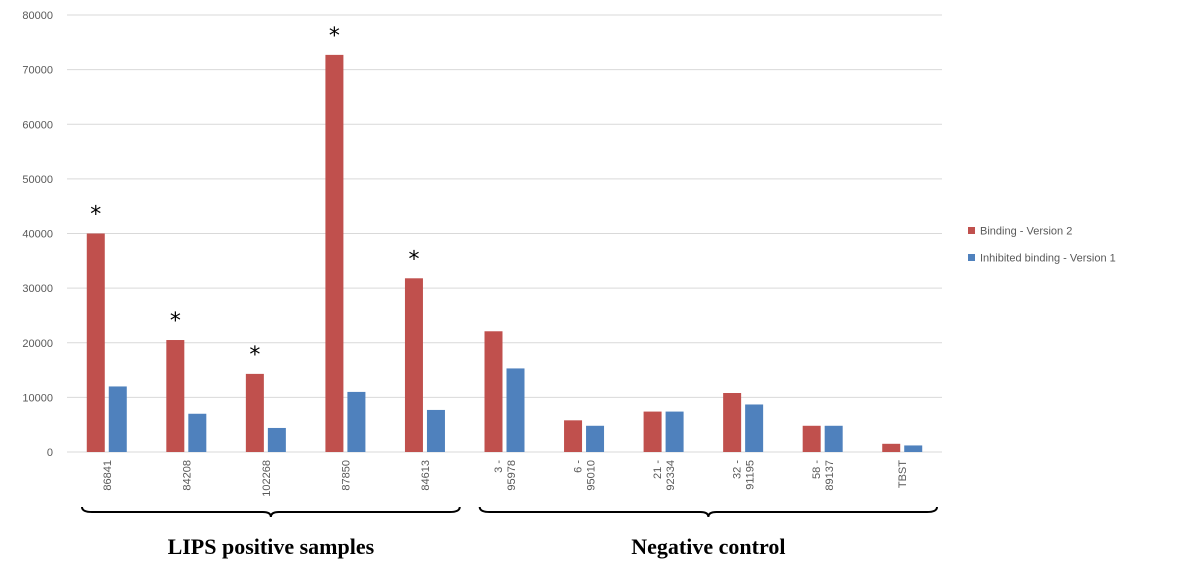 The image size is (1186, 566). What do you see at coordinates (830, 475) in the screenshot?
I see `x-tick-label-line: 89137` at bounding box center [830, 475].